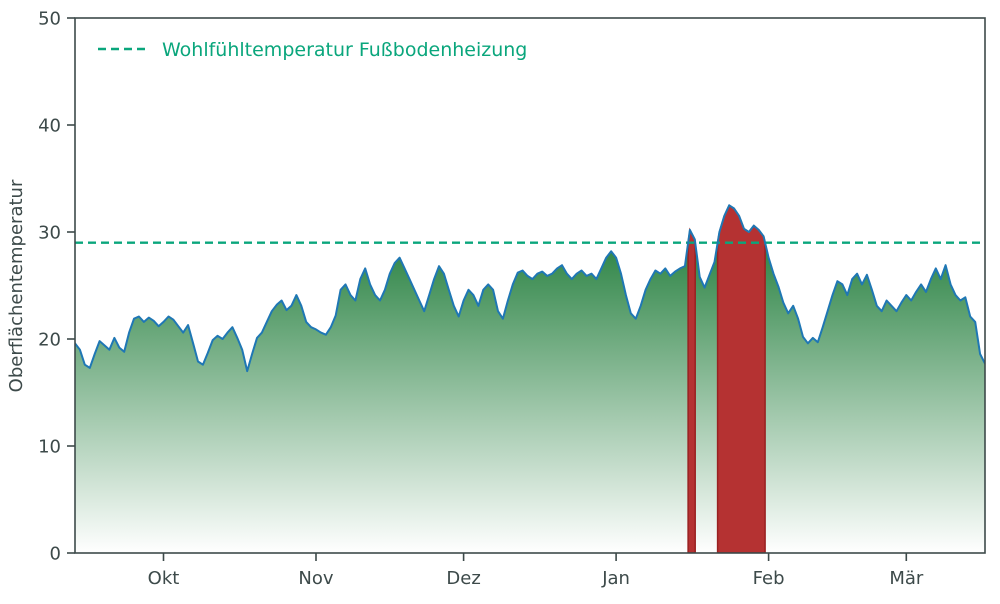  What do you see at coordinates (49, 447) in the screenshot?
I see `y-tick-label: 10` at bounding box center [49, 447].